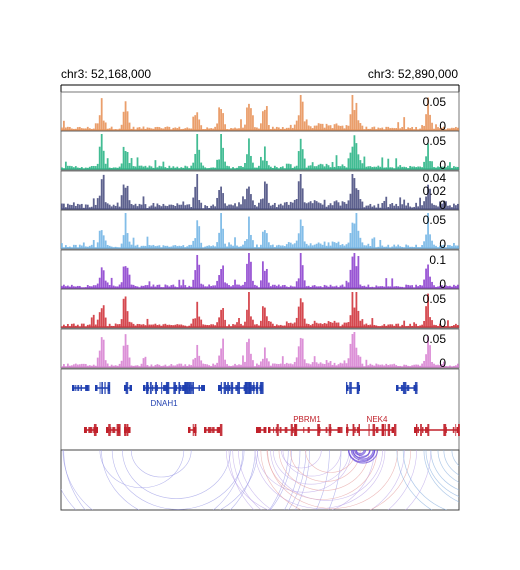  I want to click on gene-model-nek4, so click(371, 430).